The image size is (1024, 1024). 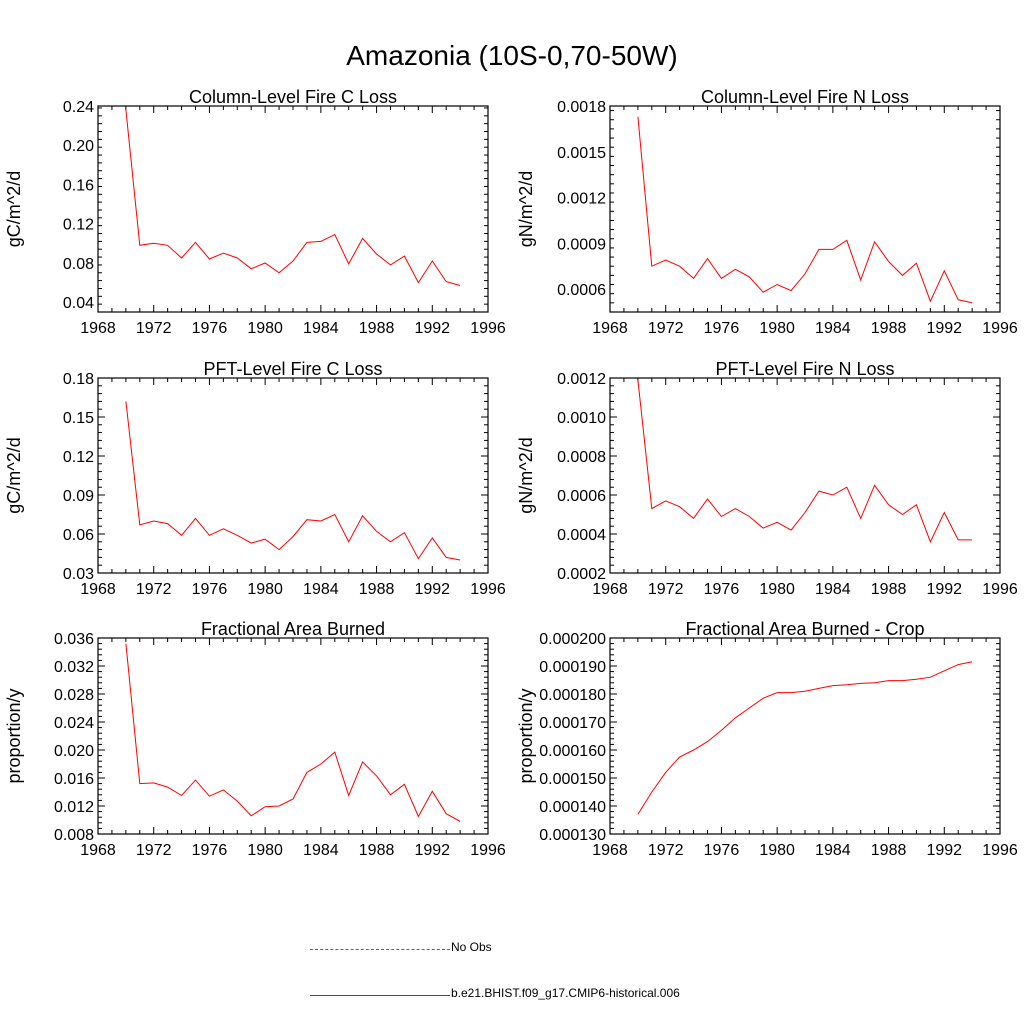 What do you see at coordinates (581, 418) in the screenshot?
I see `y-tick-label: 0.0010` at bounding box center [581, 418].